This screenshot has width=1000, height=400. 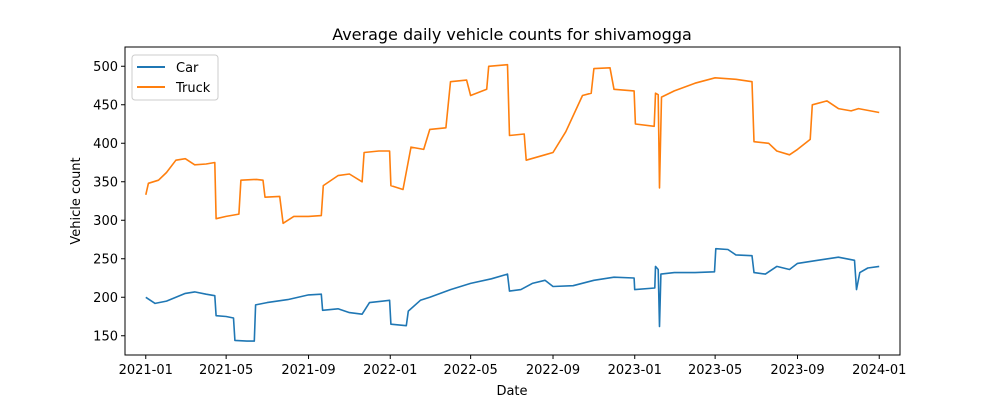 What do you see at coordinates (308, 370) in the screenshot?
I see `x-tick-label: 2021-09` at bounding box center [308, 370].